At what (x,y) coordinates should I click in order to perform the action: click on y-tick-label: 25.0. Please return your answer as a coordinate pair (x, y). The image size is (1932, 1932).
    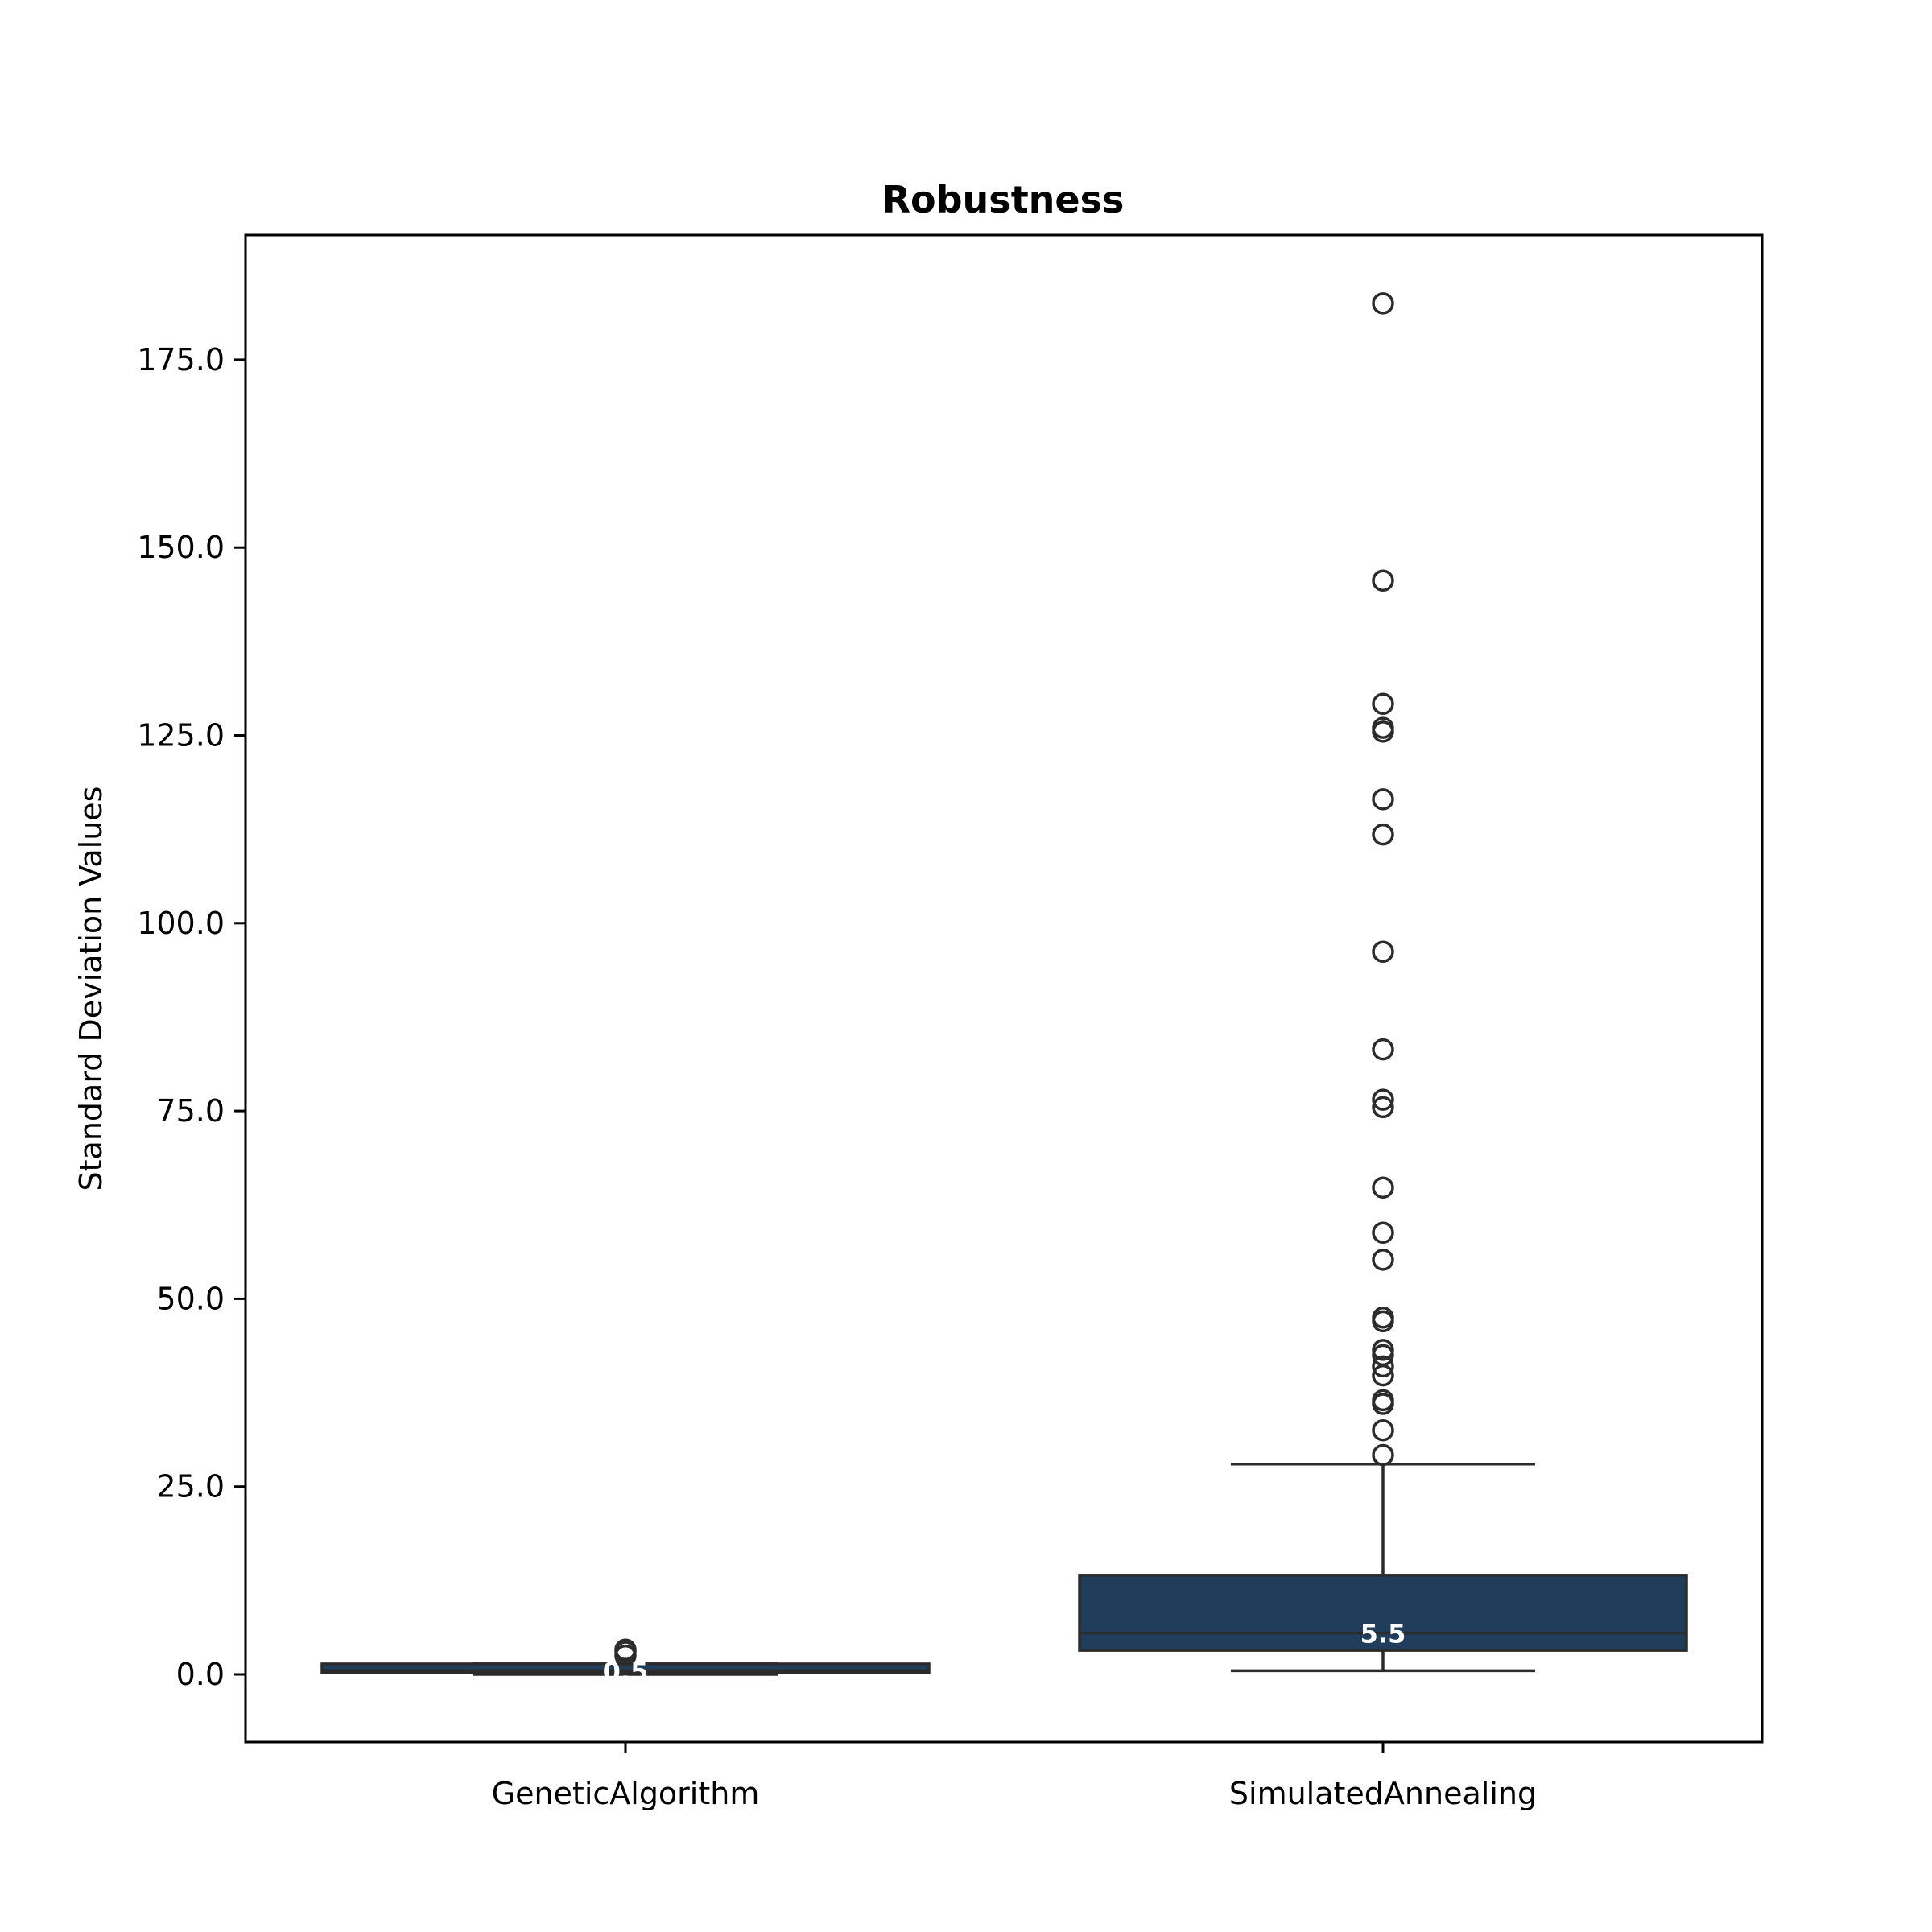
    Looking at the image, I should click on (190, 1487).